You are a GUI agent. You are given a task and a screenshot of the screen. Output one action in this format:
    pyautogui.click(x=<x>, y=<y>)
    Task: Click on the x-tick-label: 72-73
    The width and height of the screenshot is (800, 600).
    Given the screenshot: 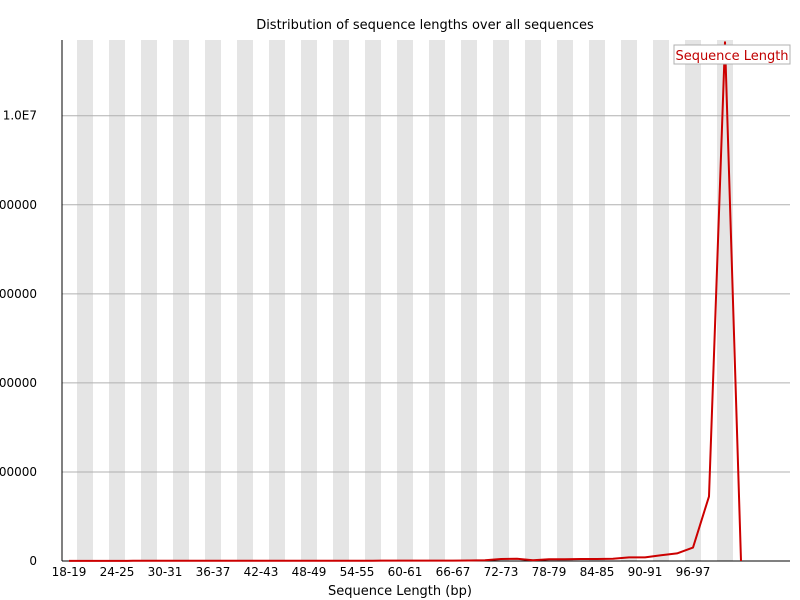 What is the action you would take?
    pyautogui.click(x=501, y=572)
    